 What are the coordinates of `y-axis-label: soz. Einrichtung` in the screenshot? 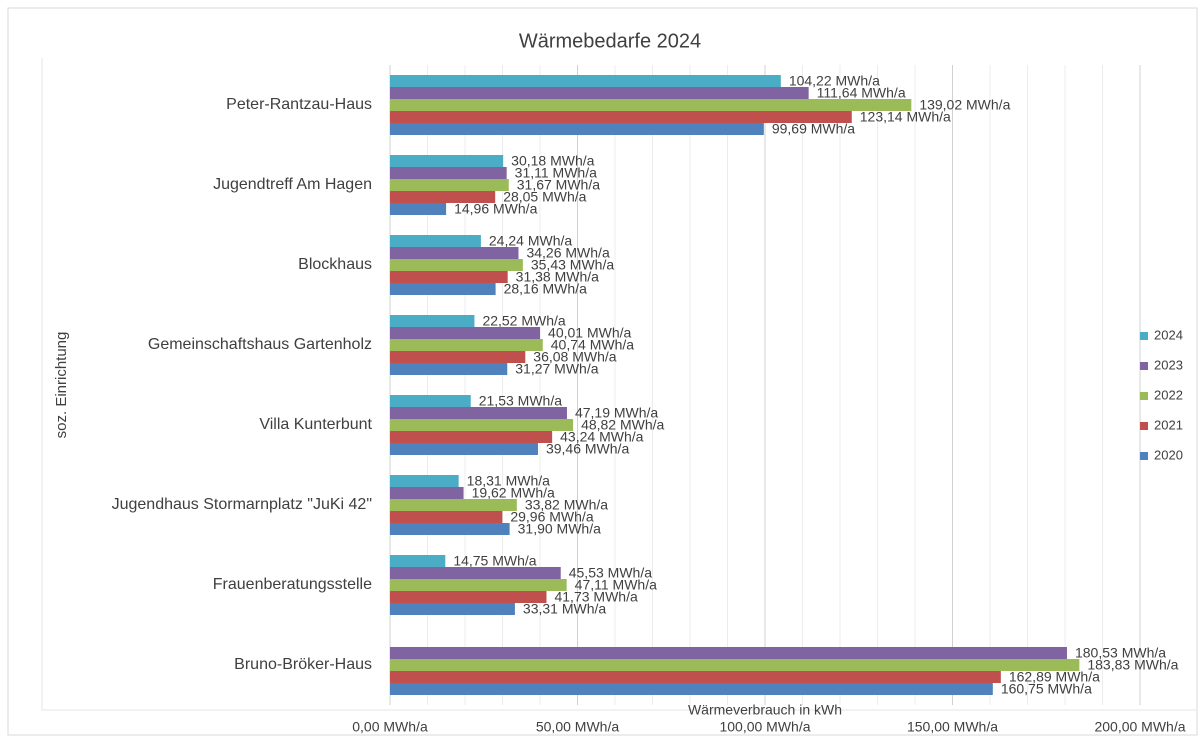 It's located at (61, 385).